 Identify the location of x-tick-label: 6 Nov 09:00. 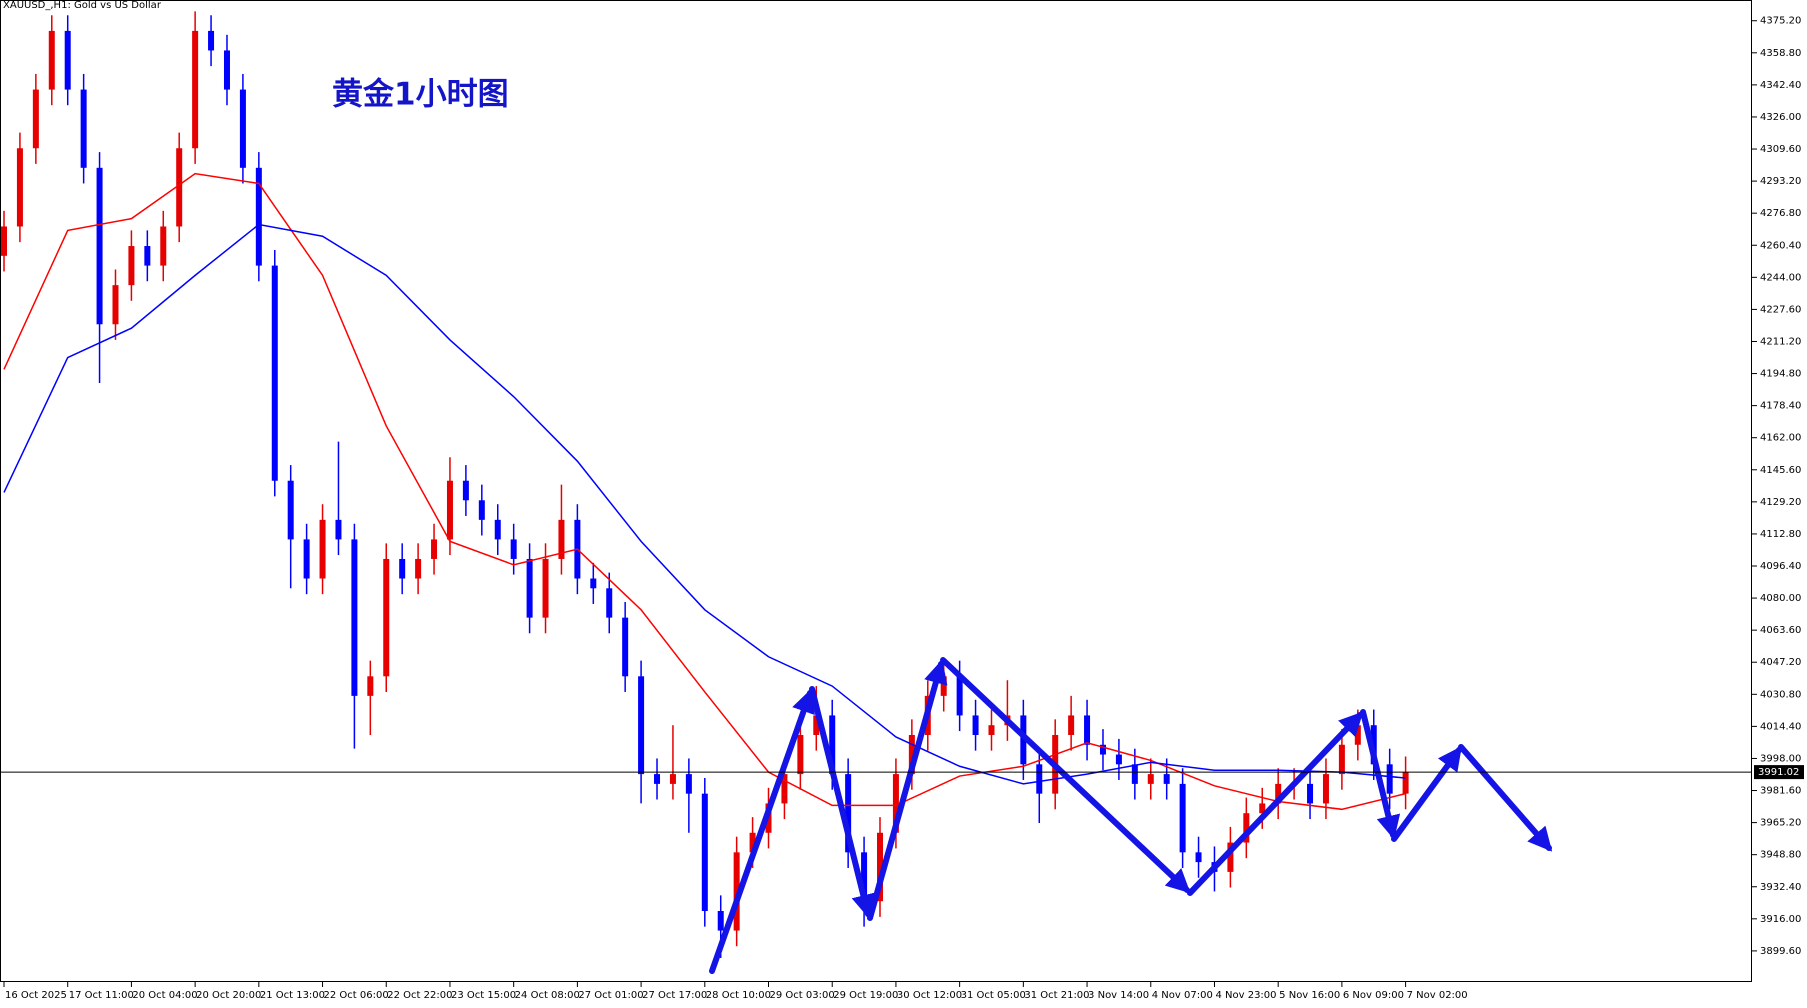
(1373, 995).